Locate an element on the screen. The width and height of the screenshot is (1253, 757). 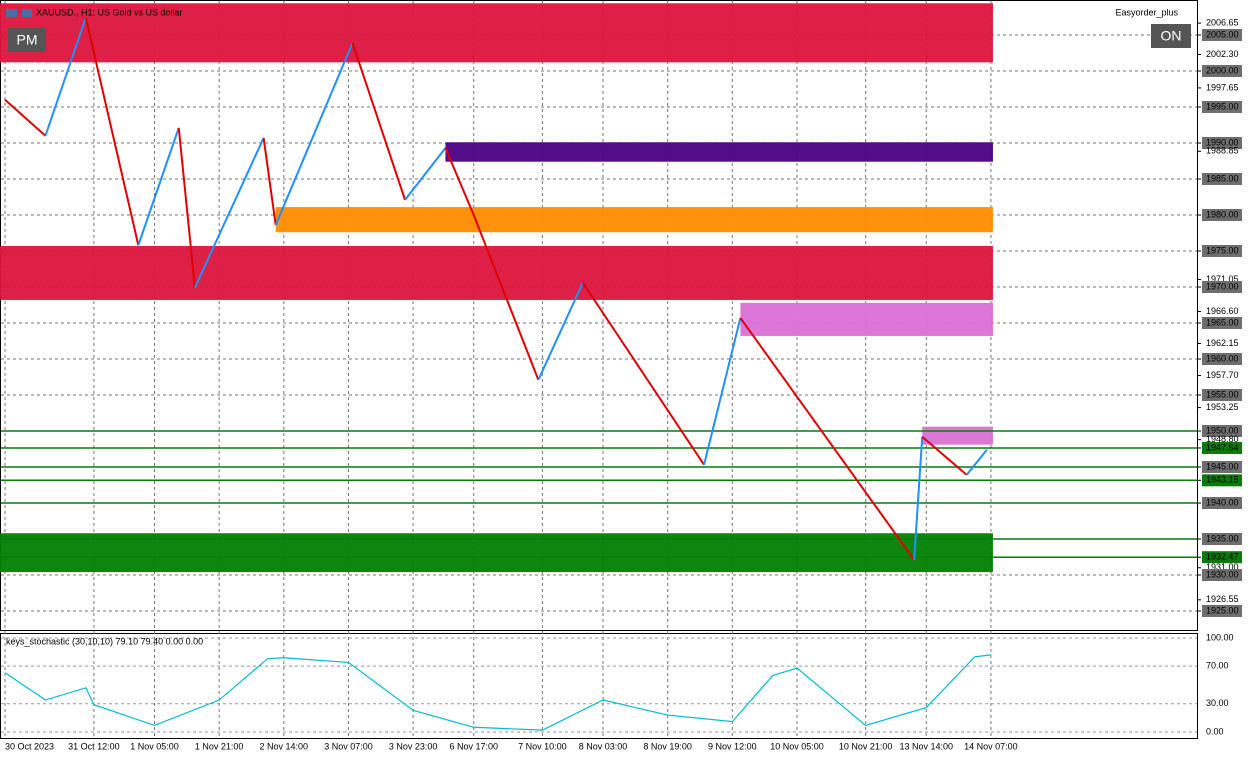
time-label: 13 Nov 14:00 is located at coordinates (927, 746).